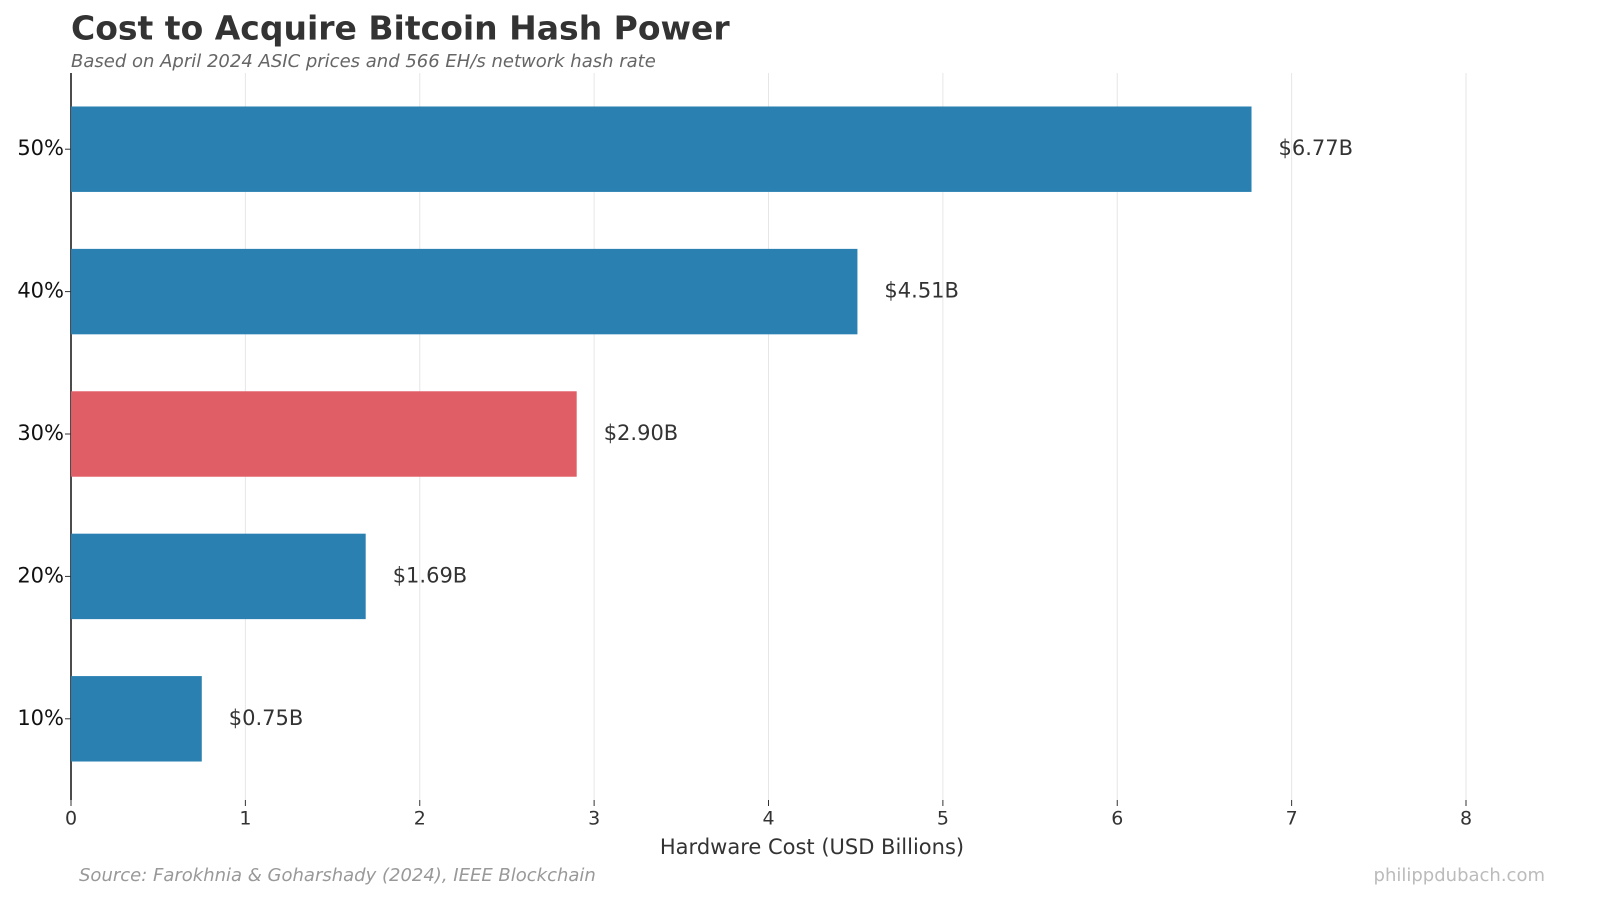  Describe the element at coordinates (594, 819) in the screenshot. I see `x-tick-label: 3` at that location.